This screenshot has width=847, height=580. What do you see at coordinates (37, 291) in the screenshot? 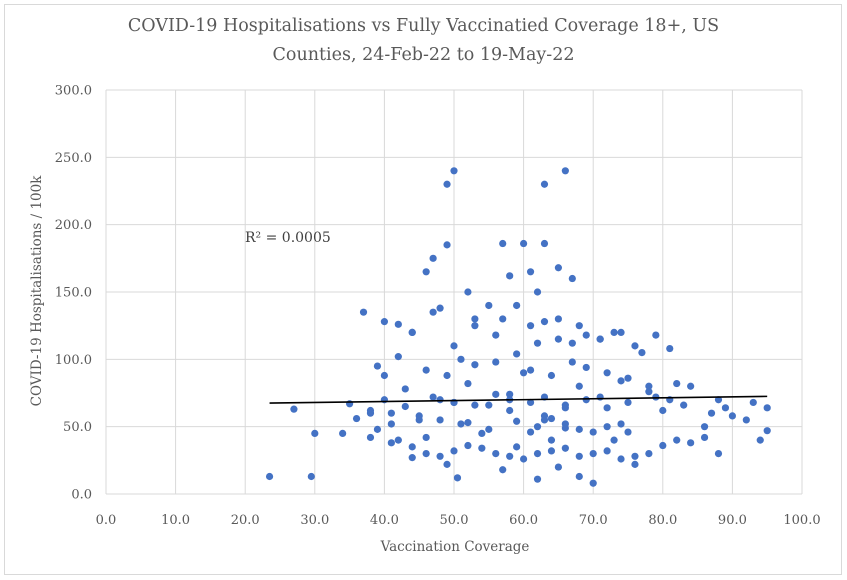
I see `y-axis-title: COVID-19 Hospitalisations / 100k` at bounding box center [37, 291].